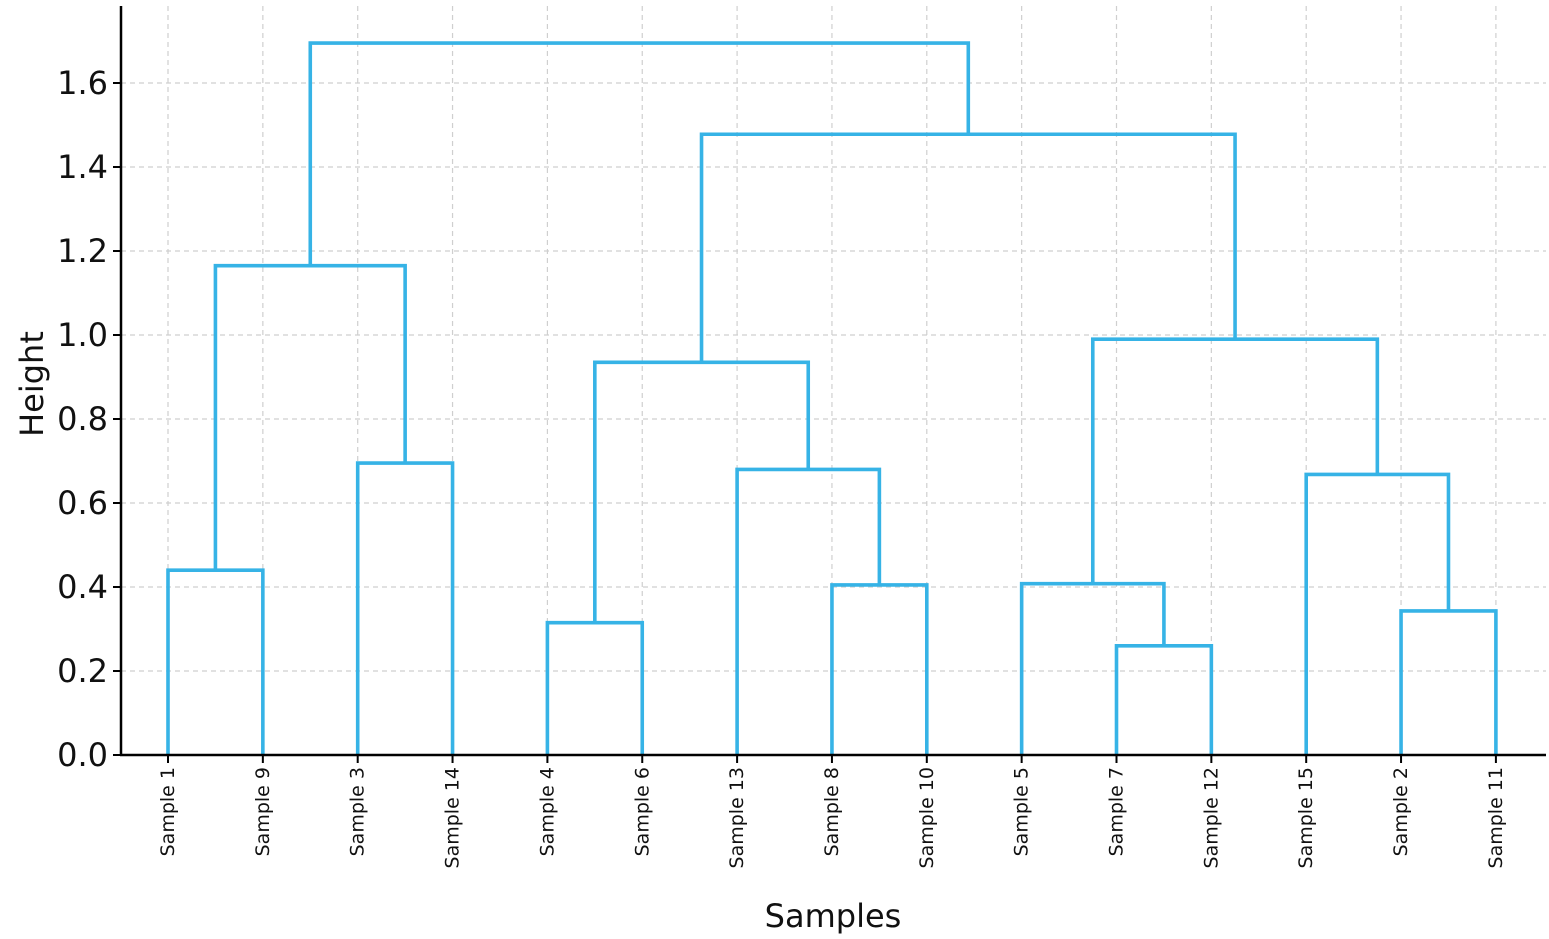 The height and width of the screenshot is (939, 1549). I want to click on y-tick-label: 1.4, so click(82, 167).